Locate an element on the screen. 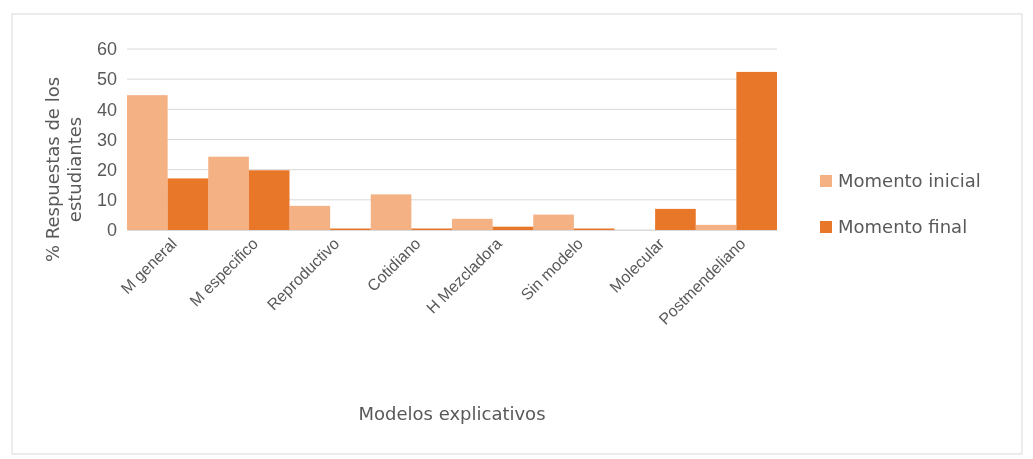 The height and width of the screenshot is (459, 1033). y-tick-label: 50 is located at coordinates (106, 79).